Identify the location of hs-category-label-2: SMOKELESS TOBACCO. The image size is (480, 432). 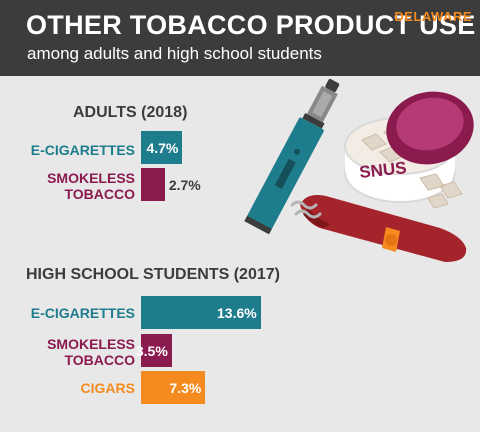
(91, 352).